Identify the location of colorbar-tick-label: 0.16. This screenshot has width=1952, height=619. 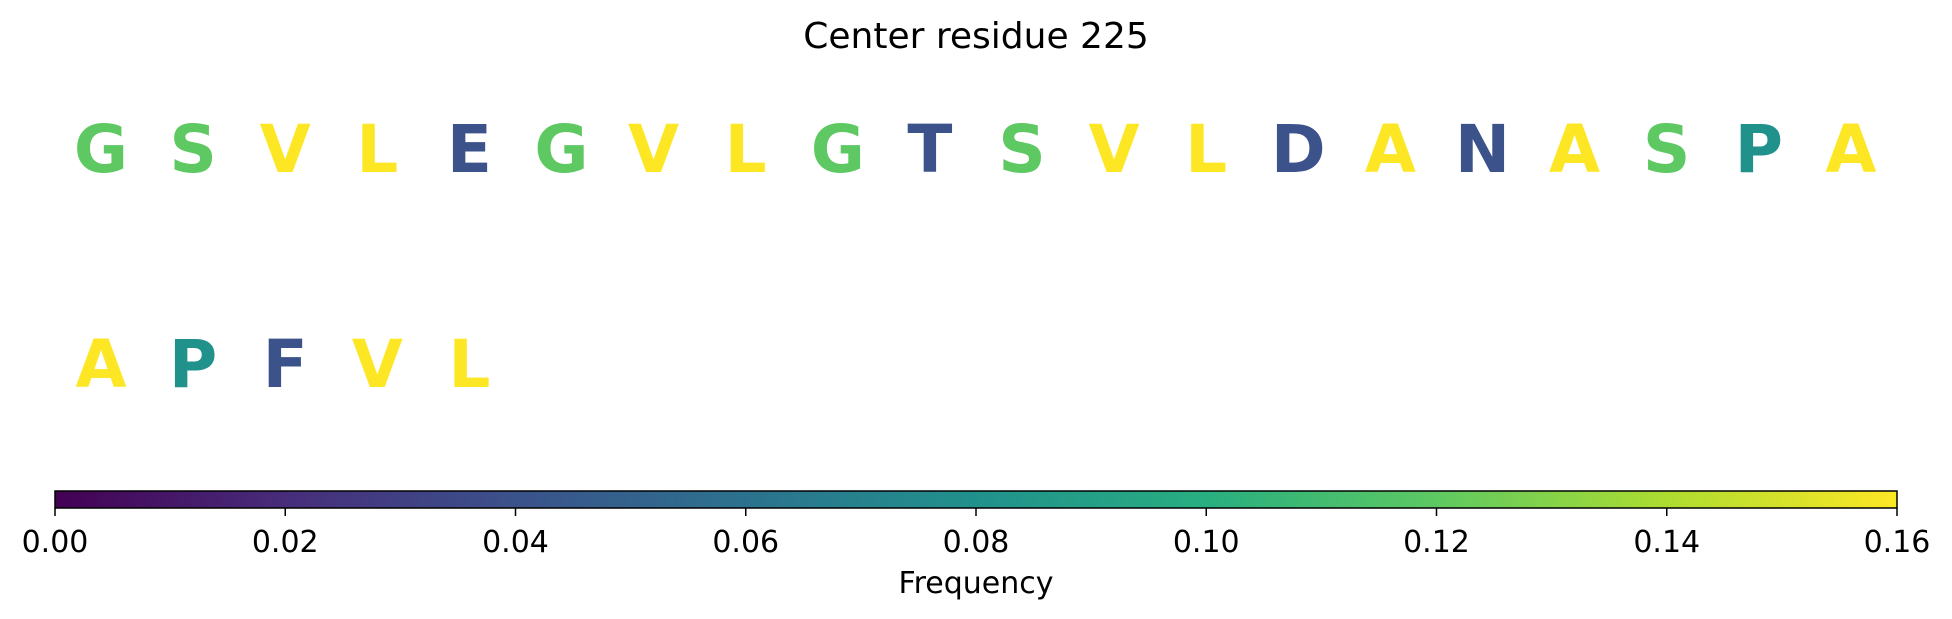
(1897, 542).